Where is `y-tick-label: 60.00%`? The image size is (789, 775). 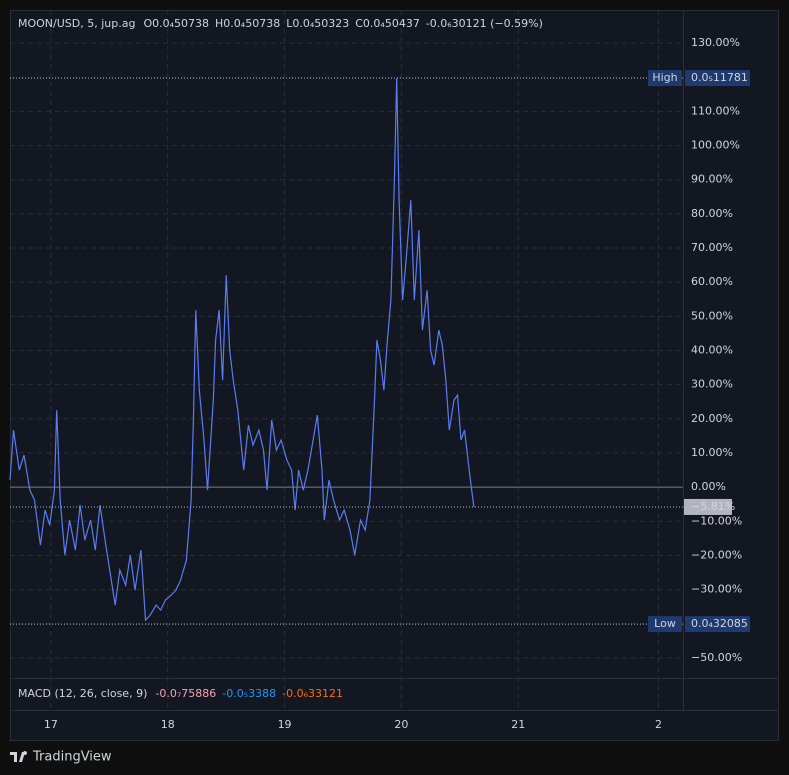
y-tick-label: 60.00% is located at coordinates (712, 281).